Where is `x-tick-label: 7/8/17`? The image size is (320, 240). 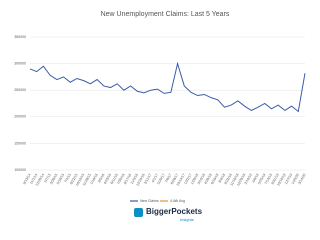
x-tick-label: 7/8/17 is located at coordinates (168, 178).